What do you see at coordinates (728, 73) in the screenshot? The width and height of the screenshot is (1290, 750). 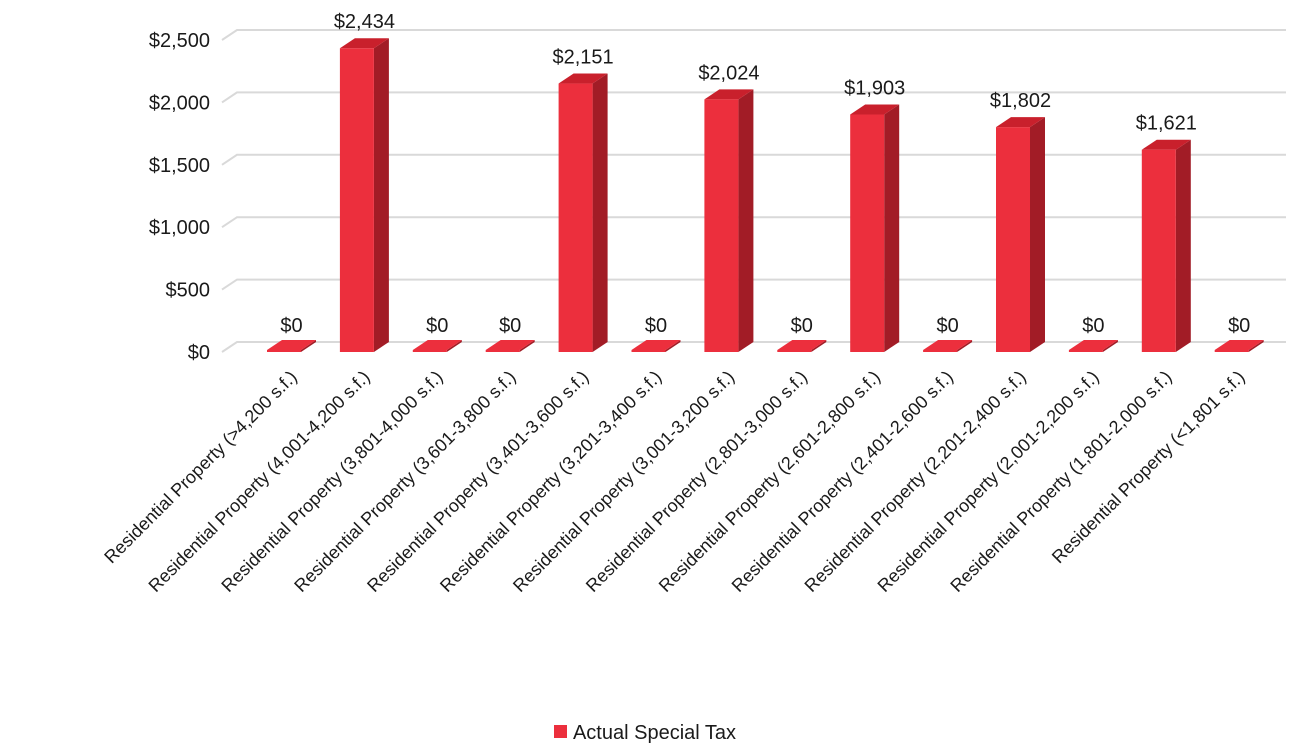 I see `data-label: $2,024` at bounding box center [728, 73].